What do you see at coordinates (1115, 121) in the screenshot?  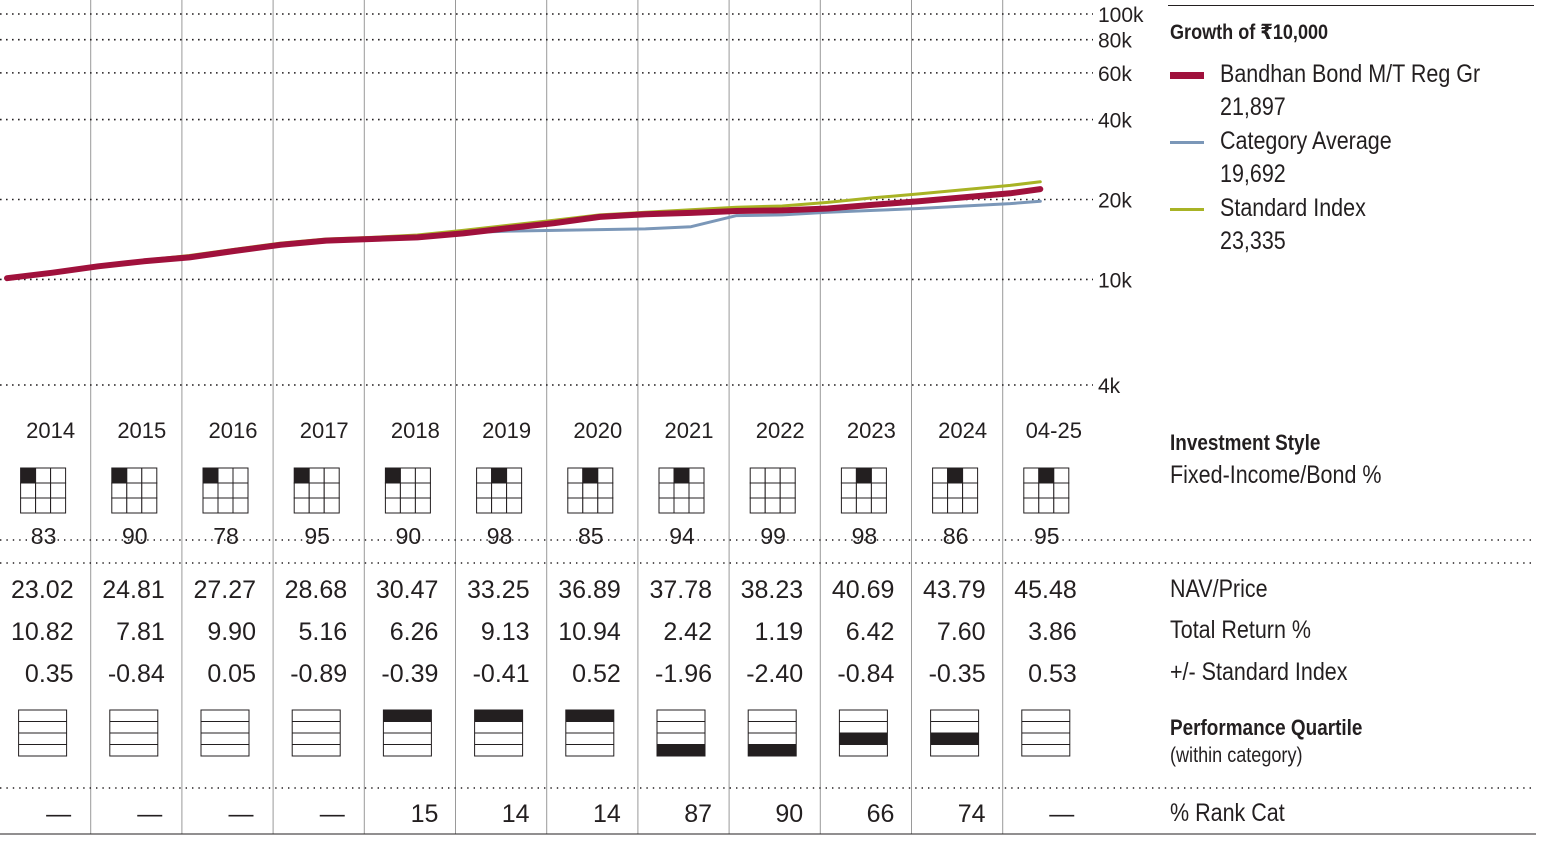 I see `y-tick-label: 40k` at bounding box center [1115, 121].